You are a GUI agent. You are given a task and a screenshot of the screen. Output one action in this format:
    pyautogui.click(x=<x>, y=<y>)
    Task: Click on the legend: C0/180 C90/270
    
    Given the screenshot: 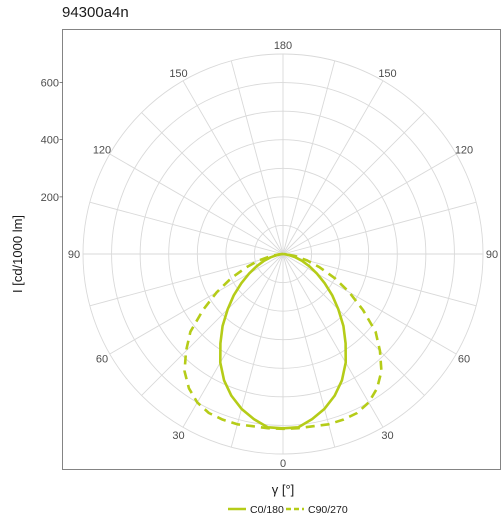 What is the action you would take?
    pyautogui.click(x=288, y=510)
    